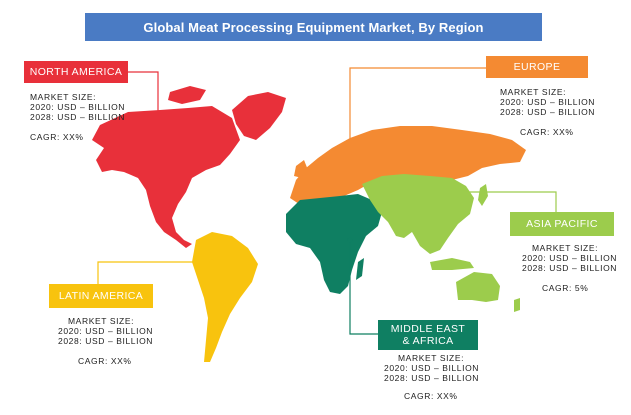  Describe the element at coordinates (548, 102) in the screenshot. I see `europe-2020: 2020: USD – BILLION` at that location.